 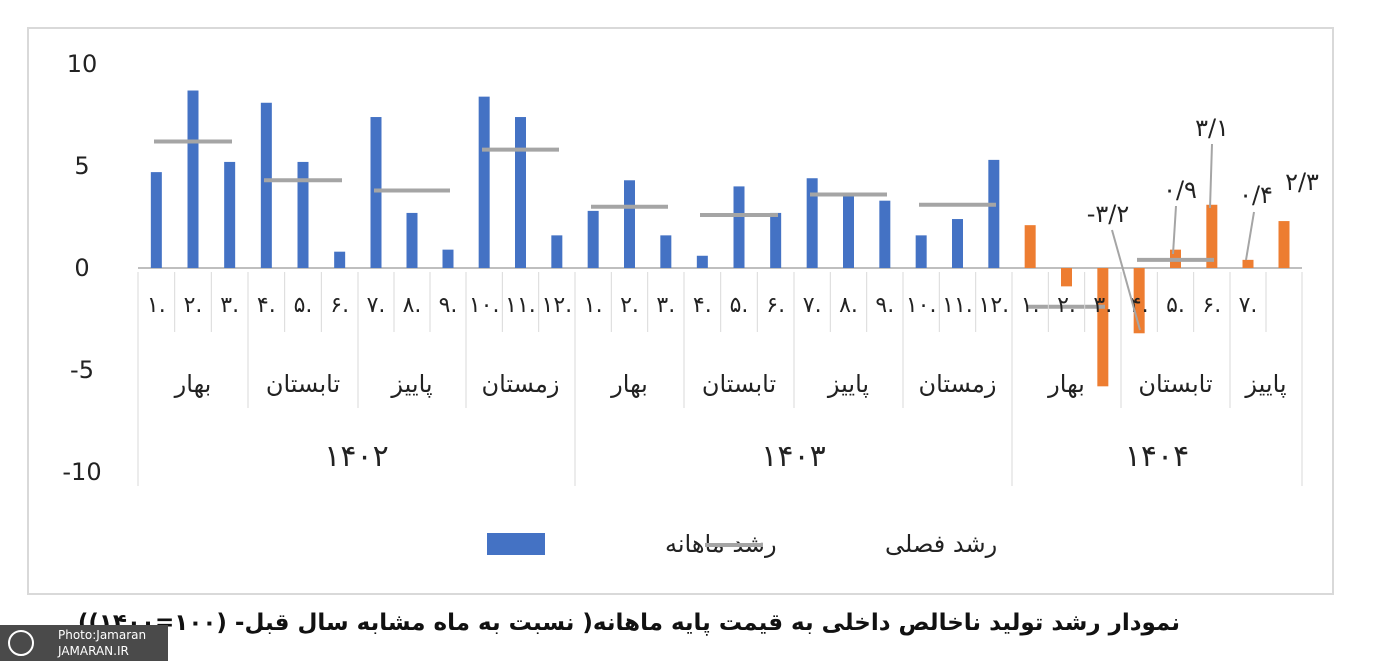 What do you see at coordinates (1180, 190) in the screenshot?
I see `data-label: ۰/۹` at bounding box center [1180, 190].